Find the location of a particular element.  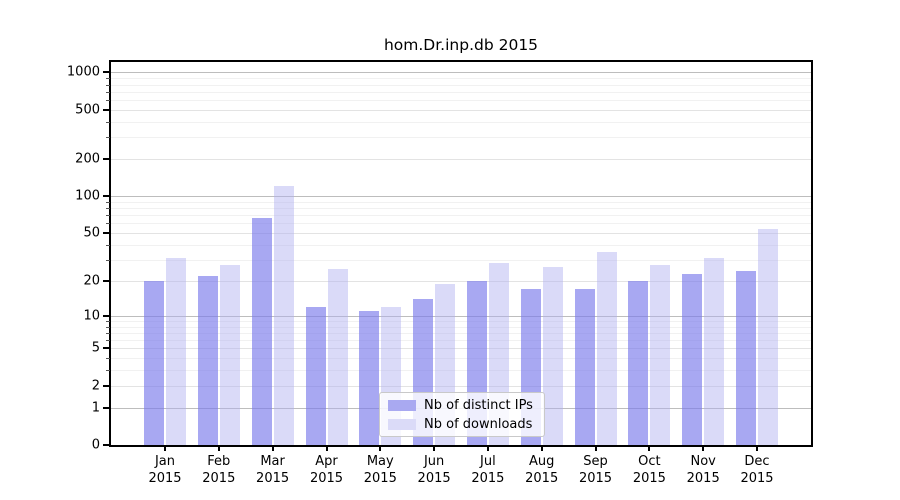

legend-item-downloads: Nb of downloads is located at coordinates (462, 424).